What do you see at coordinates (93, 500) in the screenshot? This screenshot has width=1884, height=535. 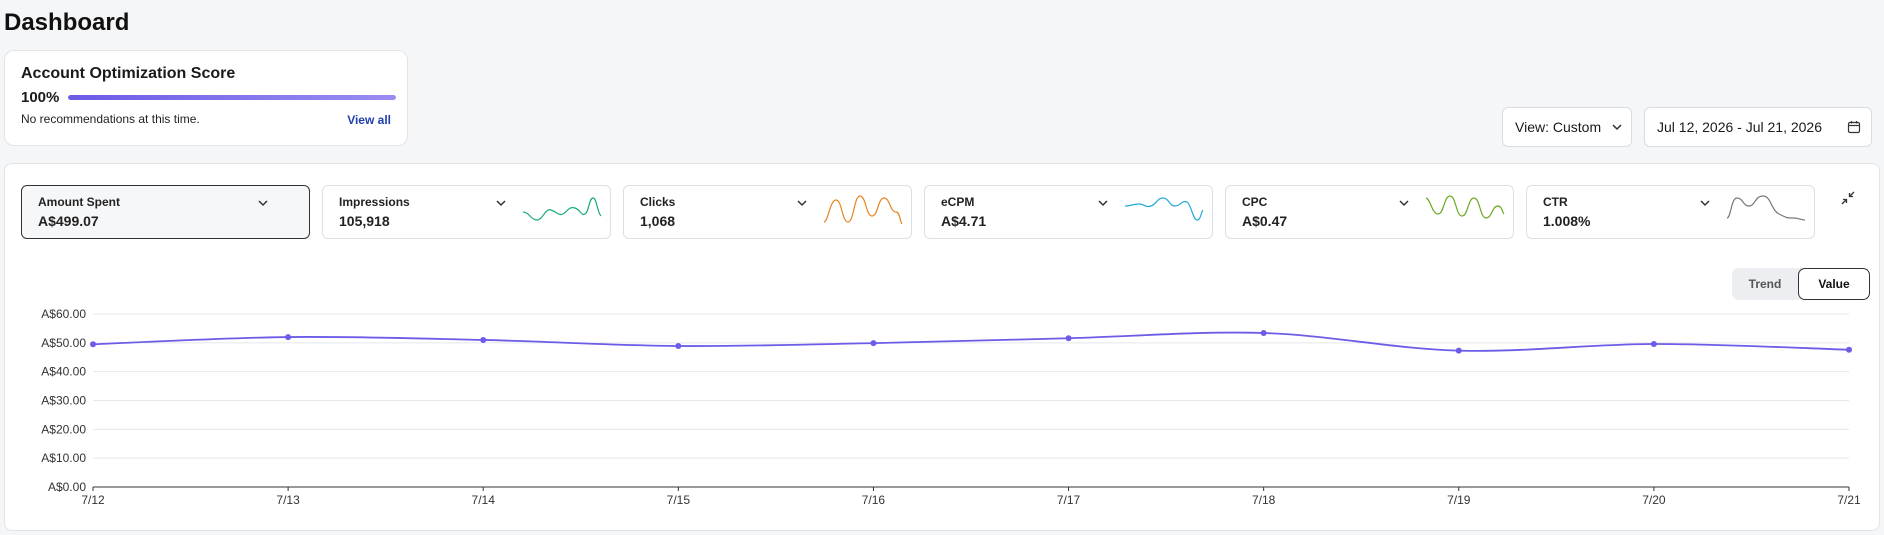 I see `x-tick-label: 7/12` at bounding box center [93, 500].